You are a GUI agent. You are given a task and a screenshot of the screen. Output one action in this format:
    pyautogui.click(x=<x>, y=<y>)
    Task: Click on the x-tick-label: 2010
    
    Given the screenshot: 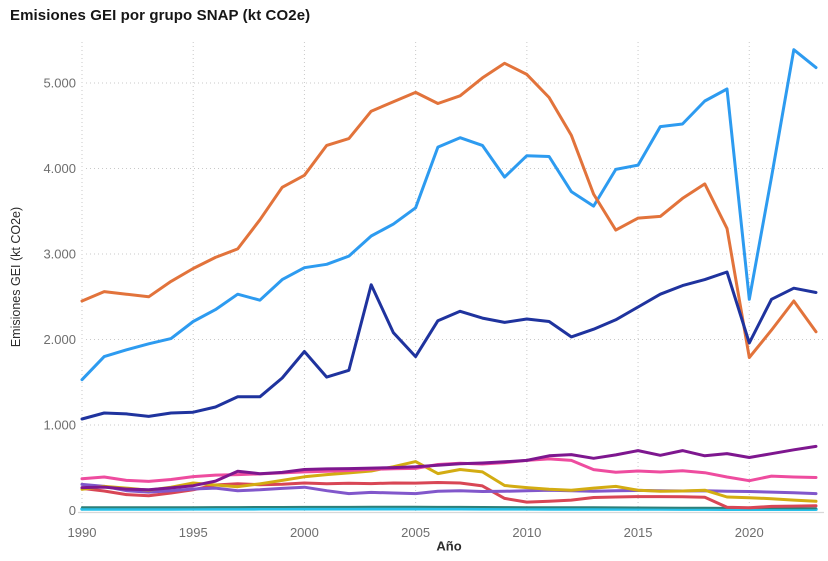 What is the action you would take?
    pyautogui.click(x=526, y=532)
    